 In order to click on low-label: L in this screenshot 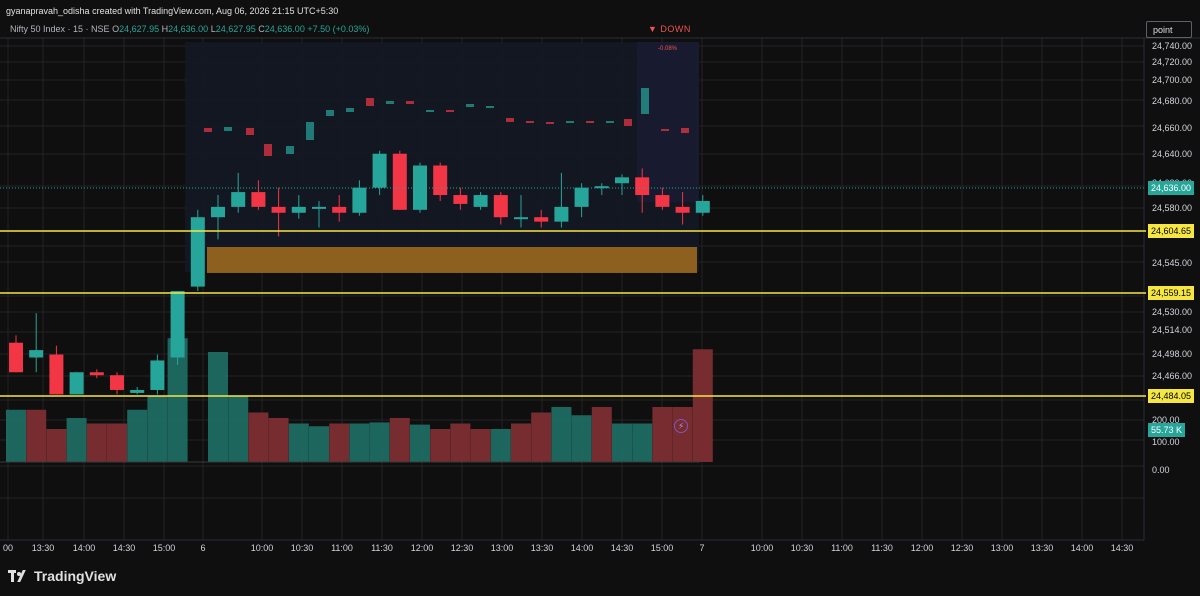, I will do `click(213, 29)`.